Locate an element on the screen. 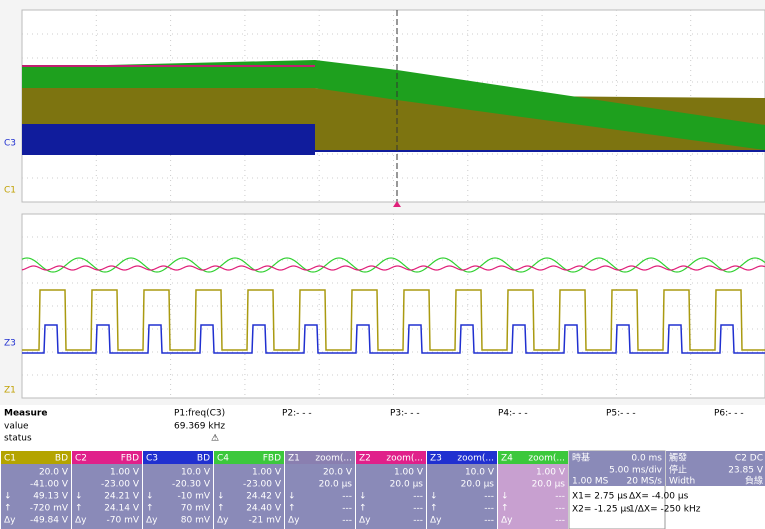 This screenshot has height=529, width=765. timebase-delay: 0.0 ms is located at coordinates (646, 459).